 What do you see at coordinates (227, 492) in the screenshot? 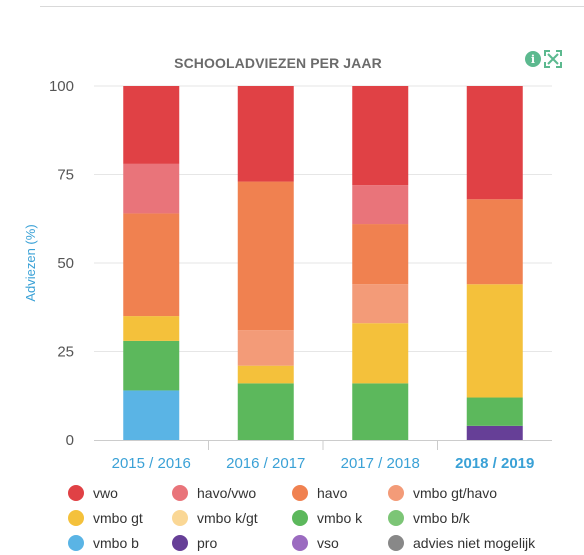
I see `legend-label: havo/vwo` at bounding box center [227, 492].